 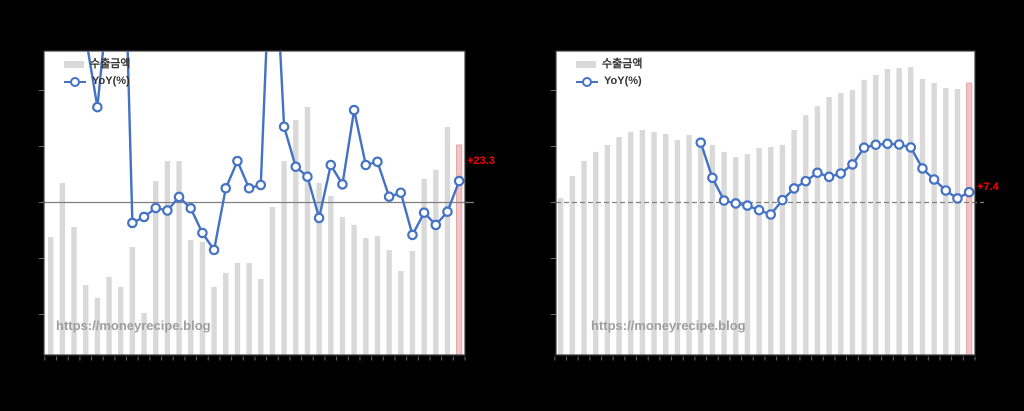 I want to click on left-legend: 수출금액 YoY(%), so click(x=97, y=73).